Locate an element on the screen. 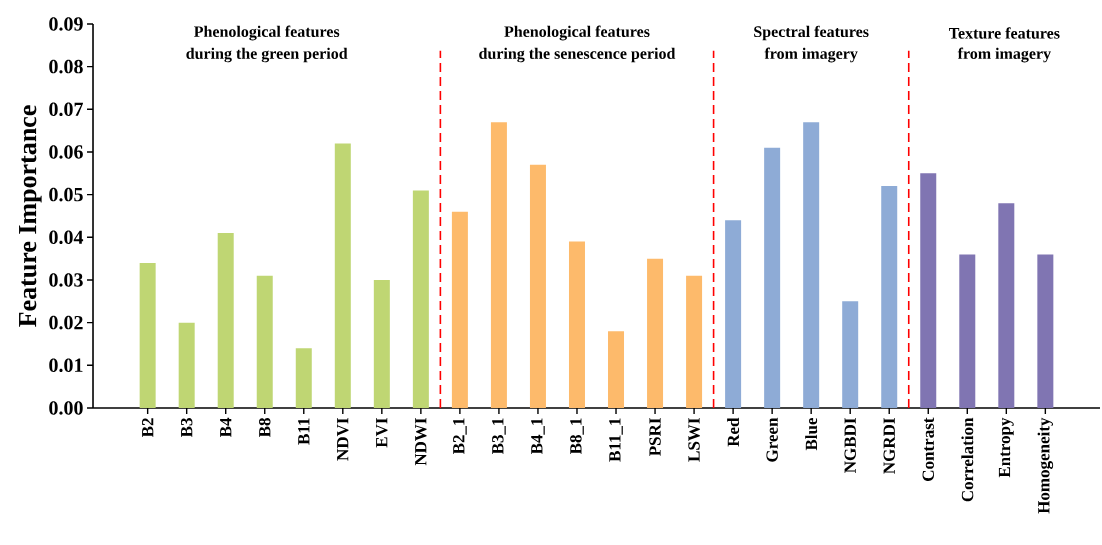 The height and width of the screenshot is (545, 1102). annotation: during the senescence period is located at coordinates (577, 55).